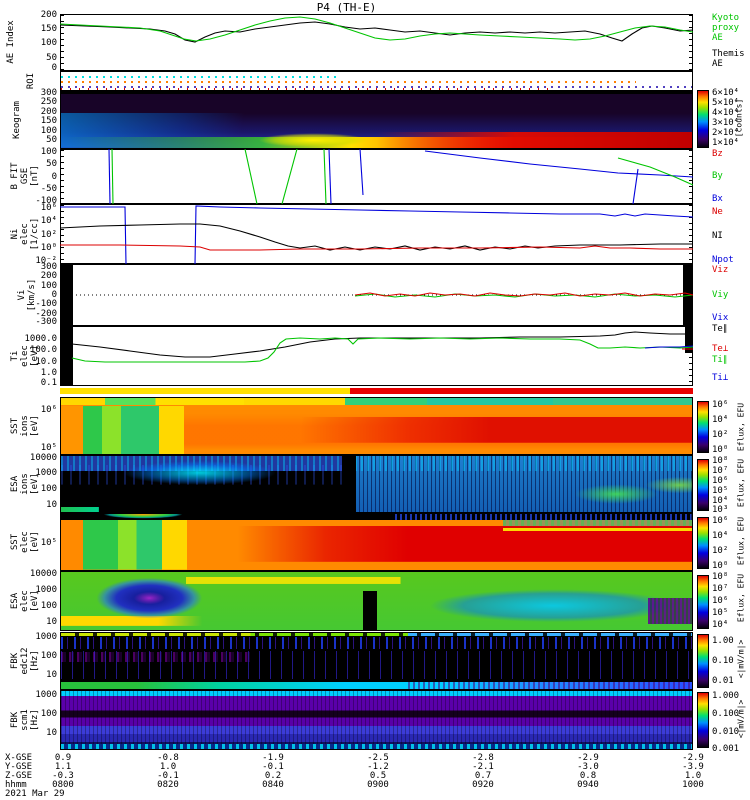  What do you see at coordinates (726, 113) in the screenshot?
I see `tick-label: 4×10⁴` at bounding box center [726, 113].